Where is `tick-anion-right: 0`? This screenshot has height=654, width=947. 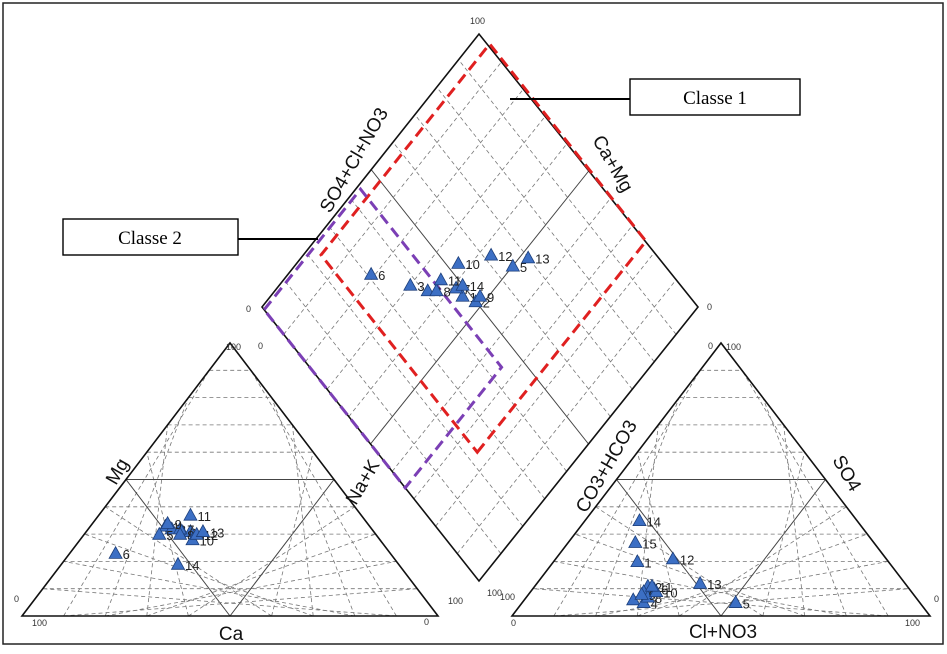
tick-anion-right: 0 is located at coordinates (936, 599).